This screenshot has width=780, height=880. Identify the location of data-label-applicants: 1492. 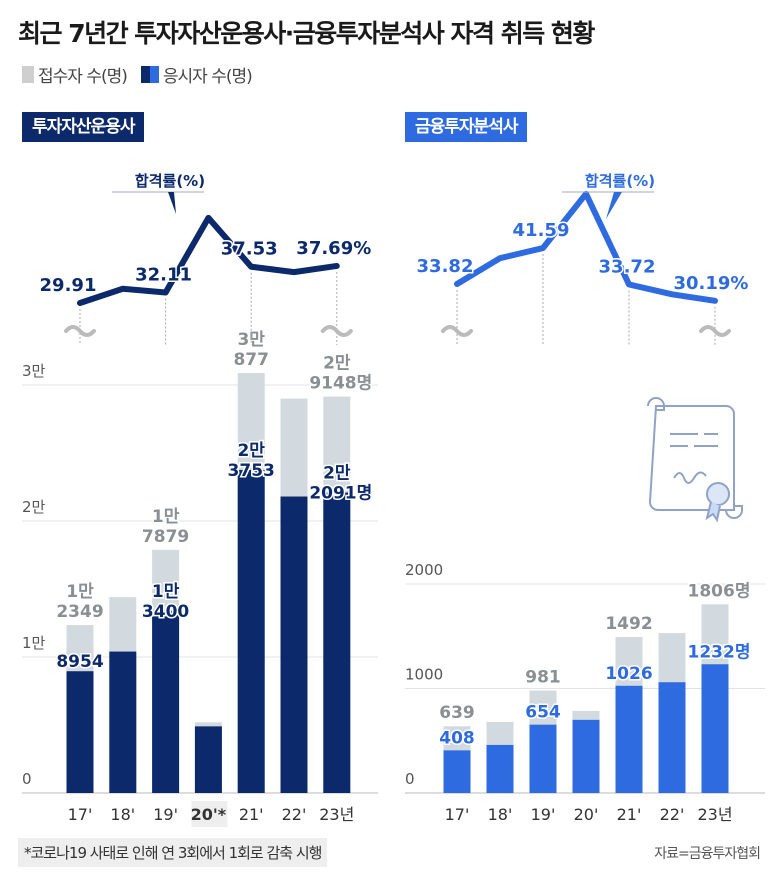
(628, 624).